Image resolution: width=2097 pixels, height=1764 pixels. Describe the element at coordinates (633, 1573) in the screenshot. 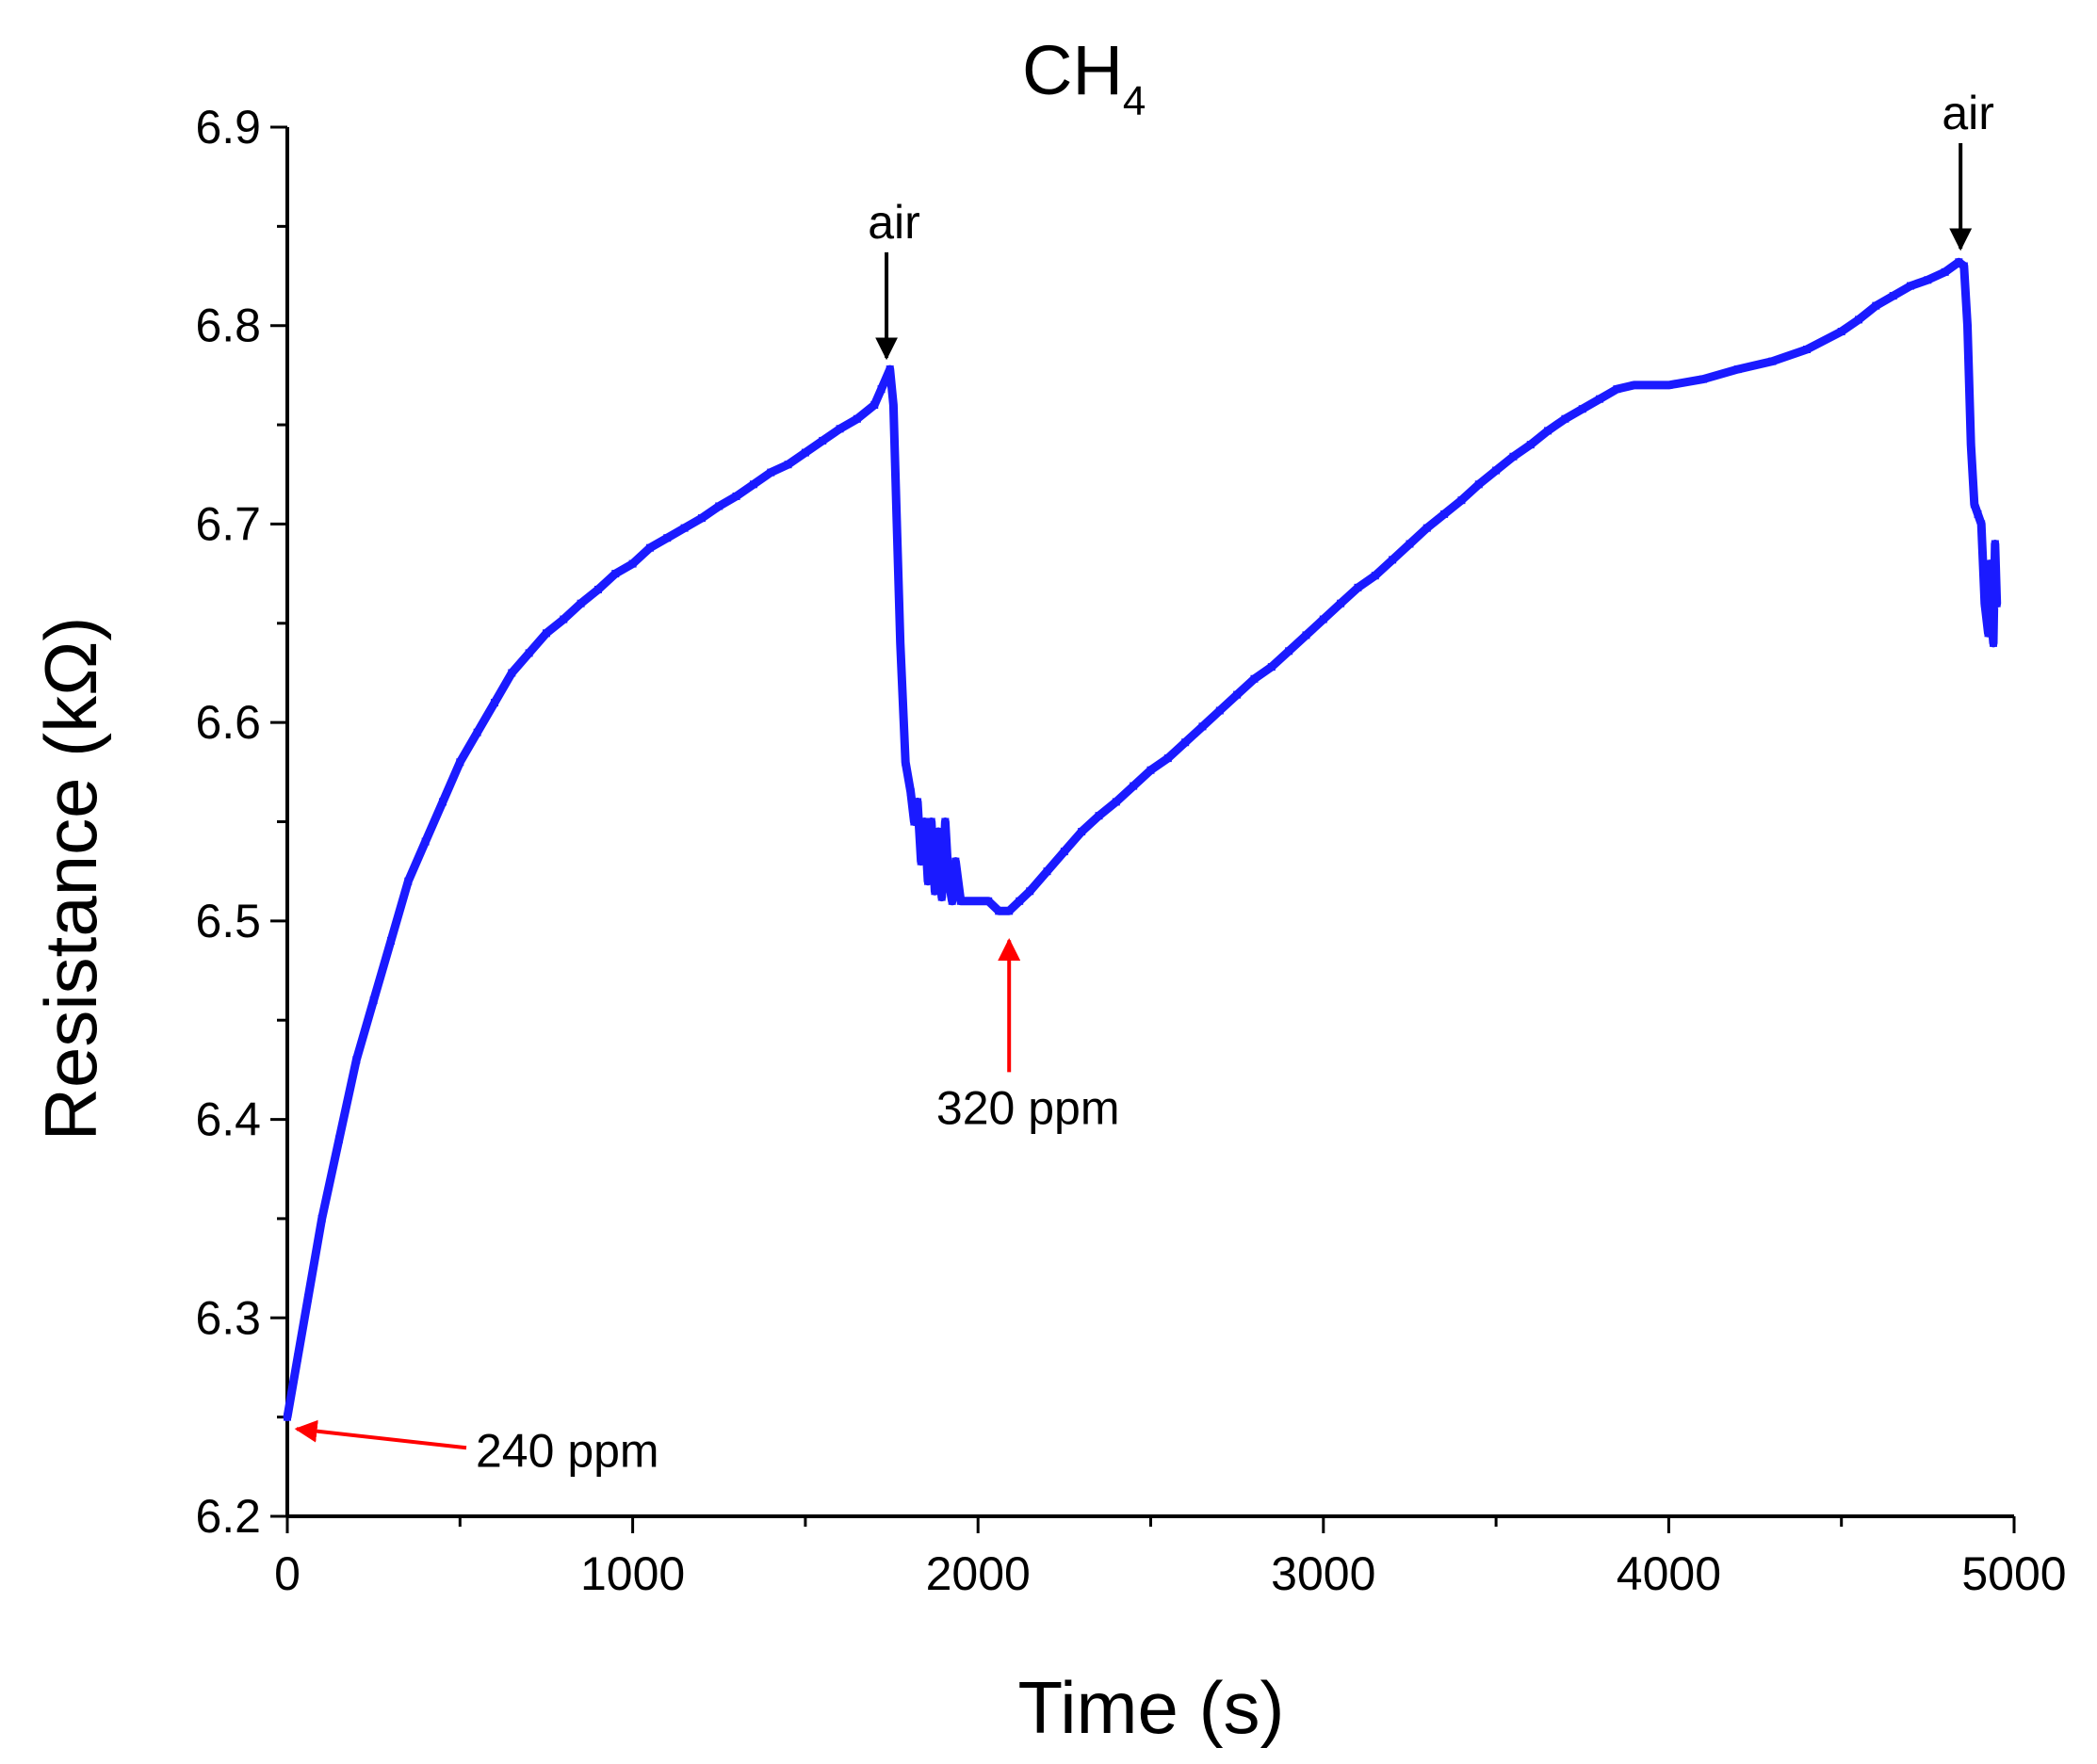

I see `x-tick-label: 1000` at that location.